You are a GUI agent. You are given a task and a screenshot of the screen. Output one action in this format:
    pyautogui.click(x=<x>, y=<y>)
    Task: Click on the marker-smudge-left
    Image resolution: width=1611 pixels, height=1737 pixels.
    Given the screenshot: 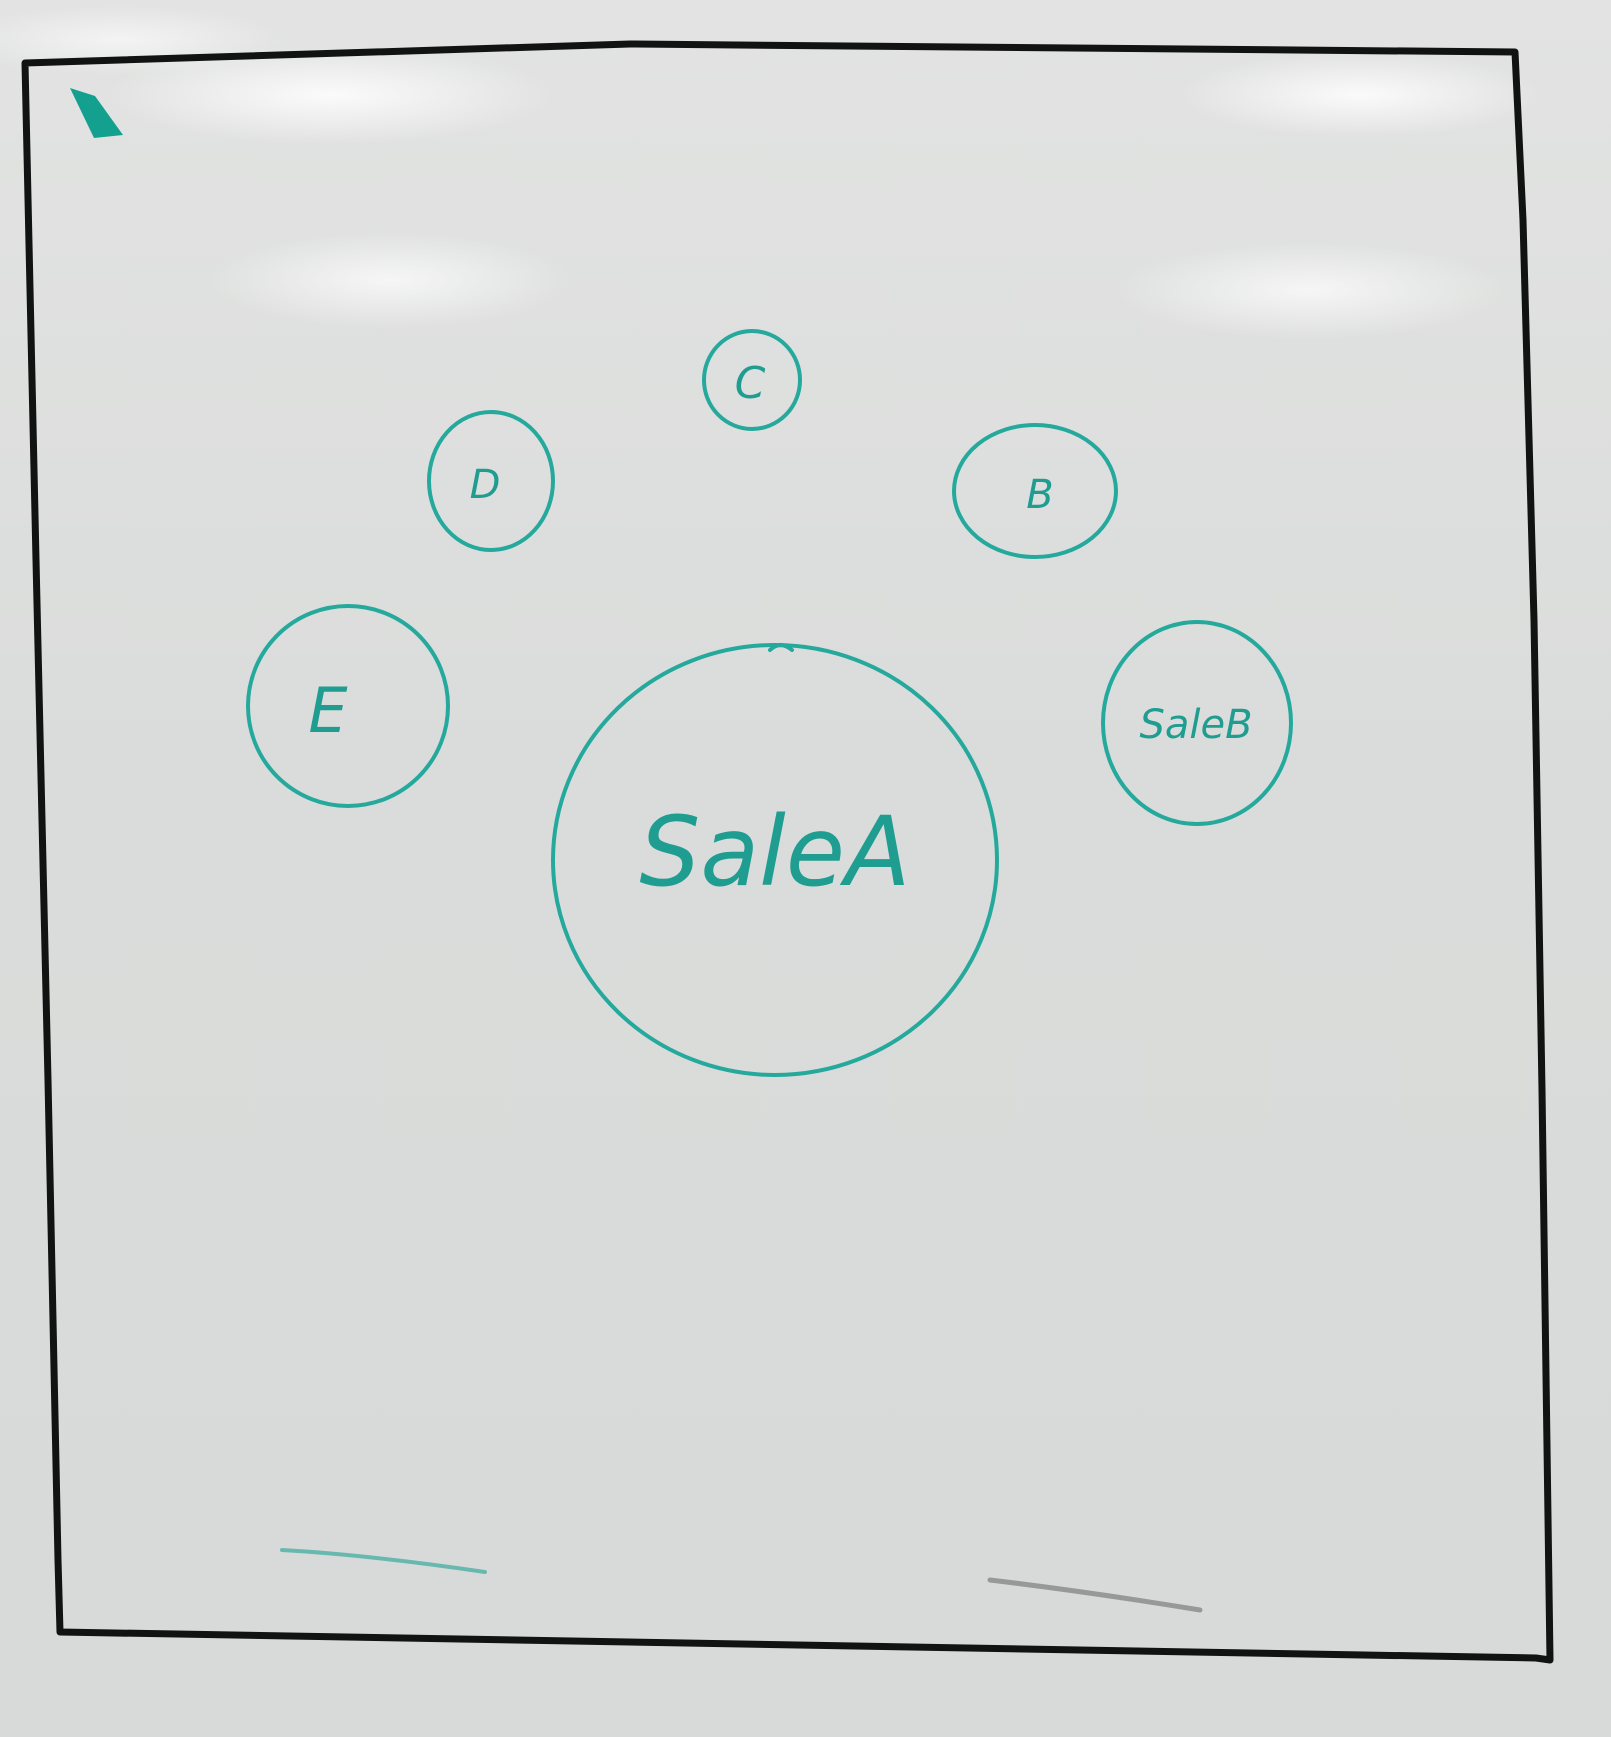 What is the action you would take?
    pyautogui.click(x=383, y=1561)
    